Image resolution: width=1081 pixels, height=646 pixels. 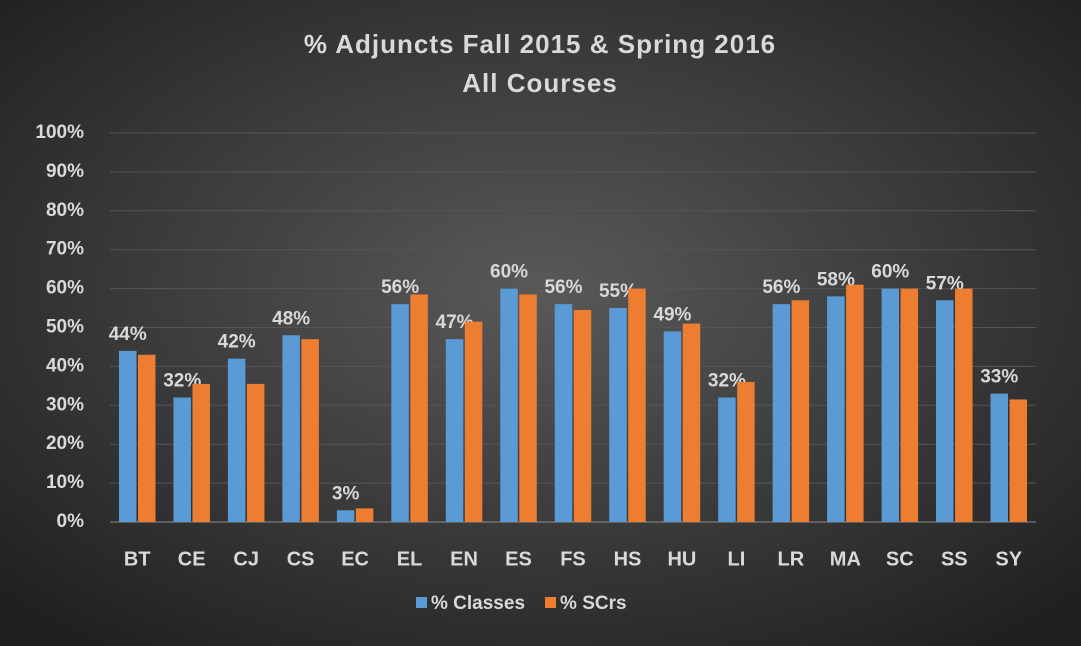 What do you see at coordinates (845, 559) in the screenshot?
I see `x-tick-label: MA` at bounding box center [845, 559].